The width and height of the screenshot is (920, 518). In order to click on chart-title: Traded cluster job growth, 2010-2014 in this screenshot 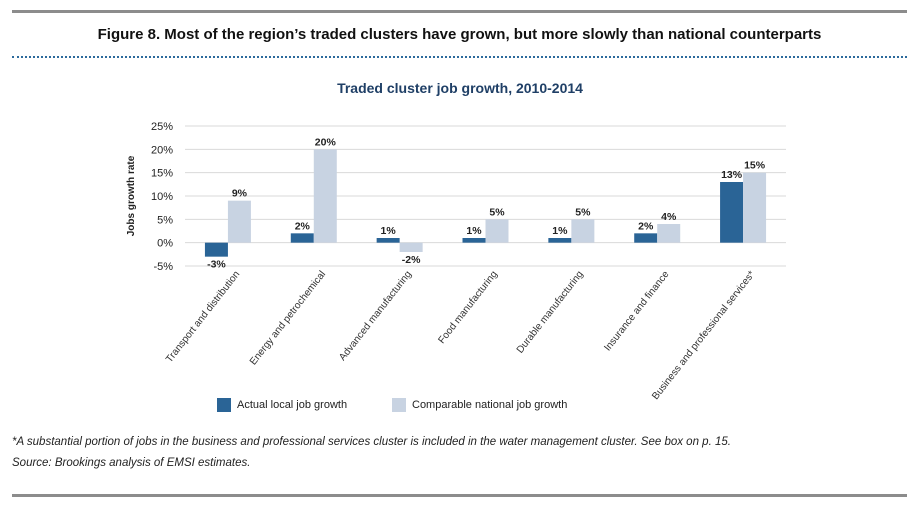, I will do `click(460, 88)`.